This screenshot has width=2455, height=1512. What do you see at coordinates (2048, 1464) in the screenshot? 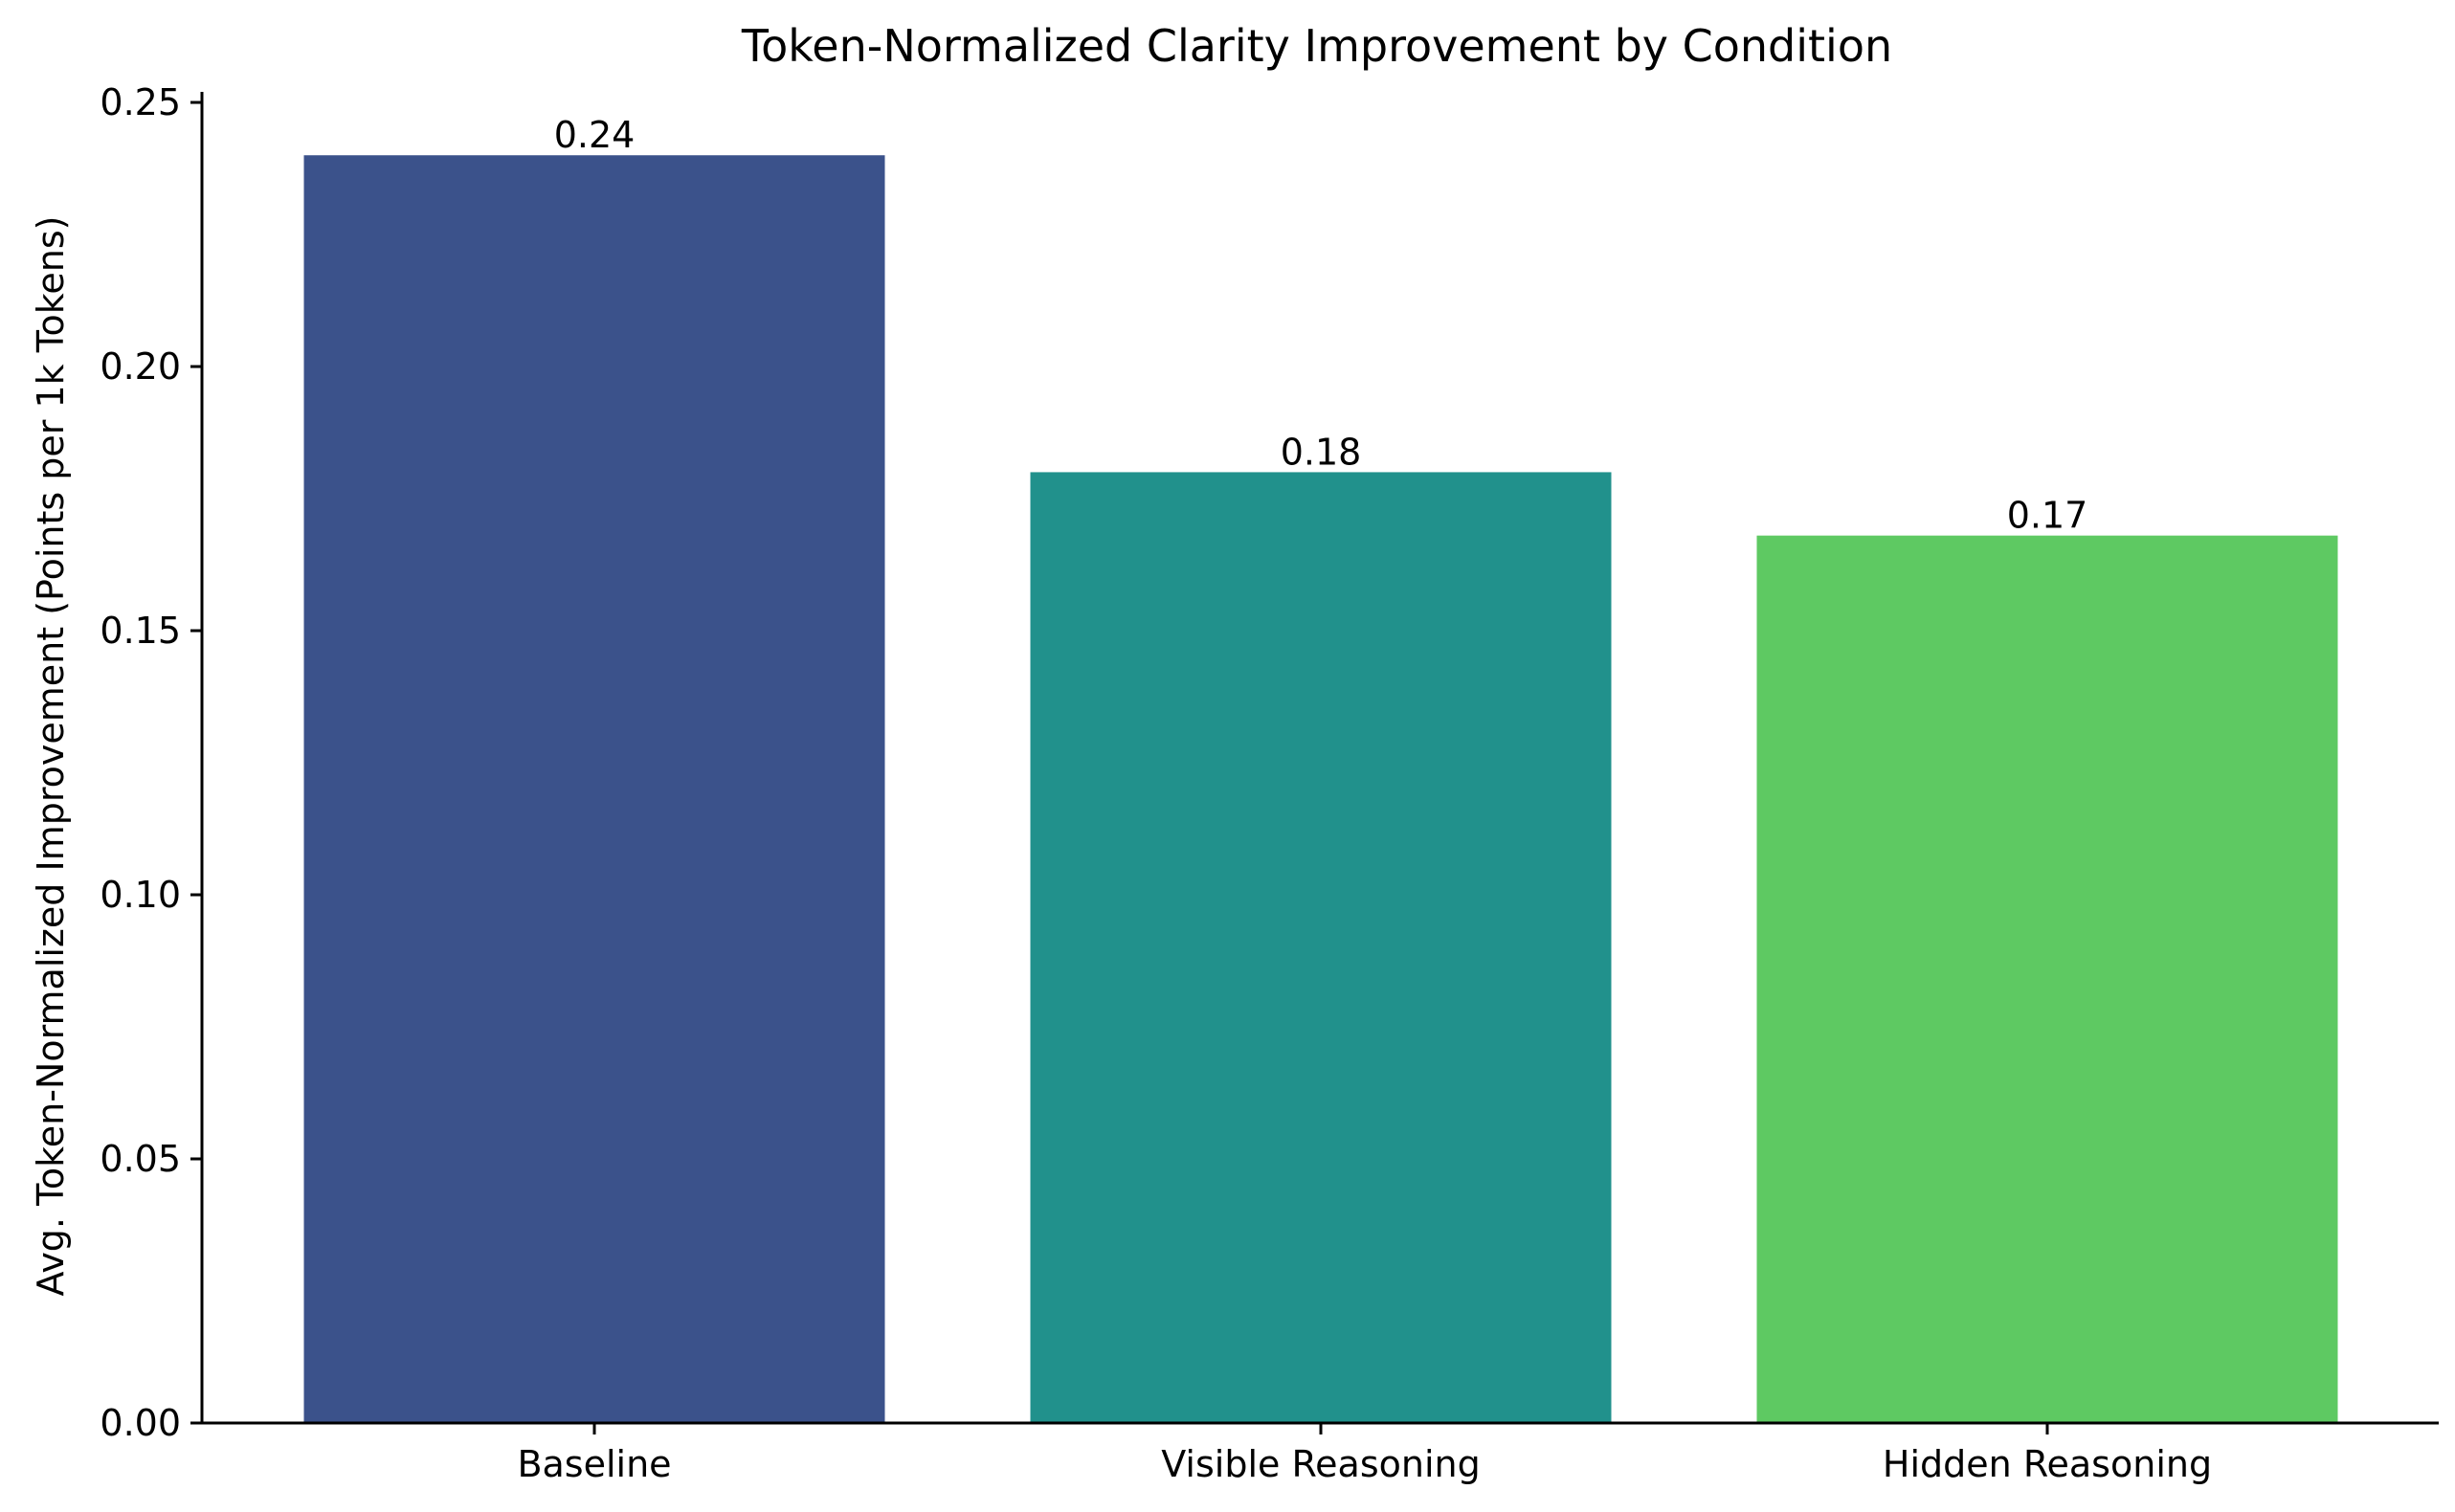
I see `x-tick-label: Hidden Reasoning` at bounding box center [2048, 1464].